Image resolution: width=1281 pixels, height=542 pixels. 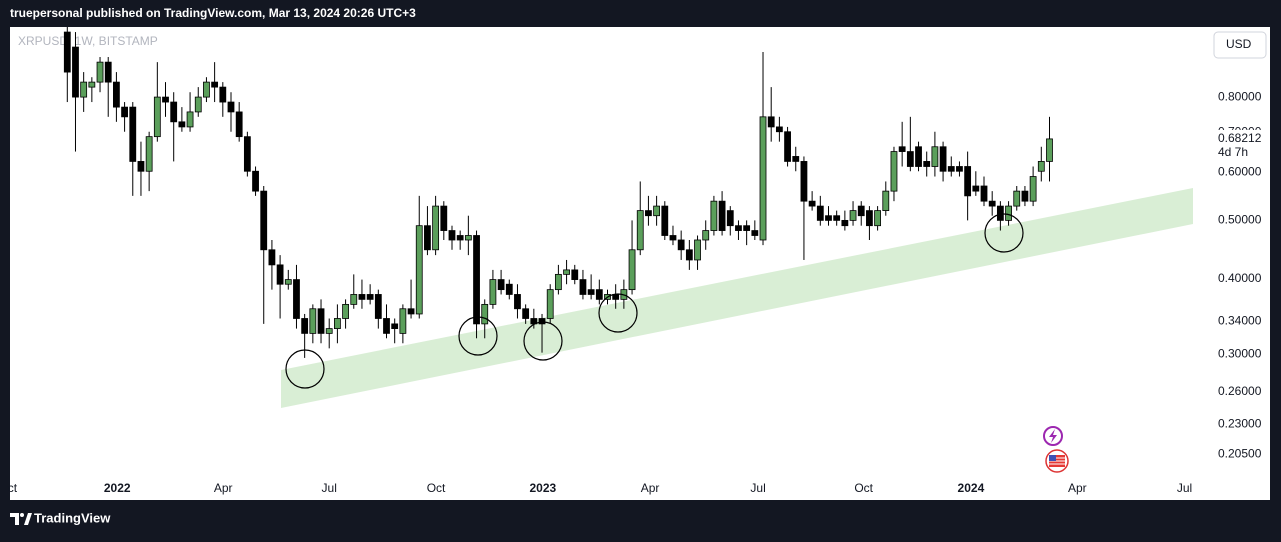 I want to click on y-tick-label: 0.34000, so click(x=1240, y=321).